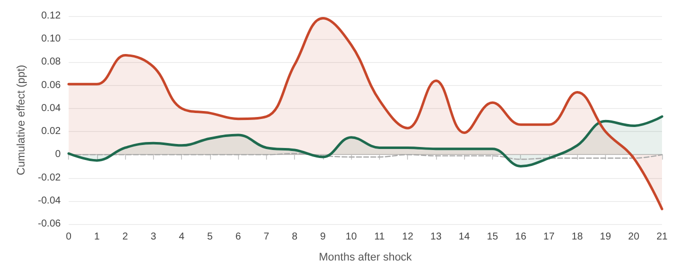  I want to click on x-tick-label: 11, so click(380, 237).